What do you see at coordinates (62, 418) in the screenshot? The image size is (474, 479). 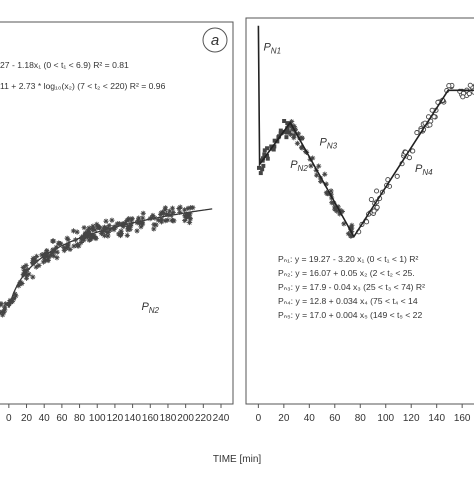 I see `panel-a-x-tick-label: 60` at bounding box center [62, 418].